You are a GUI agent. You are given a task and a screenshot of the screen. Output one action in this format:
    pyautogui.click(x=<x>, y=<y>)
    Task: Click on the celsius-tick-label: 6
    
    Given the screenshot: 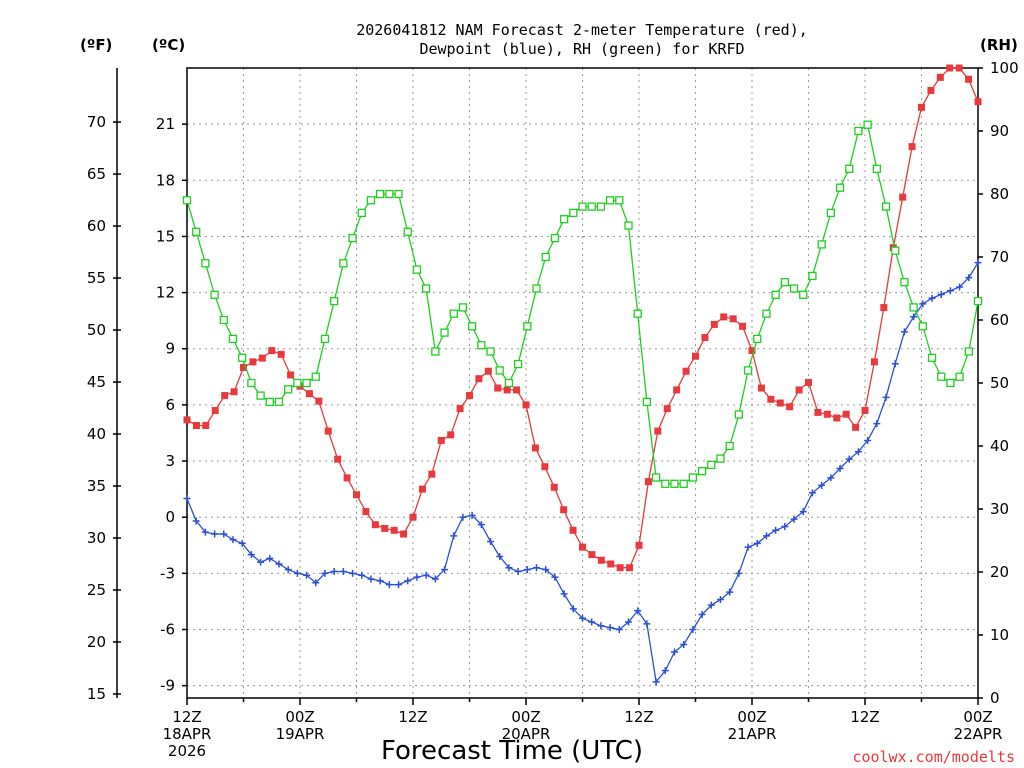 What is the action you would take?
    pyautogui.click(x=170, y=405)
    